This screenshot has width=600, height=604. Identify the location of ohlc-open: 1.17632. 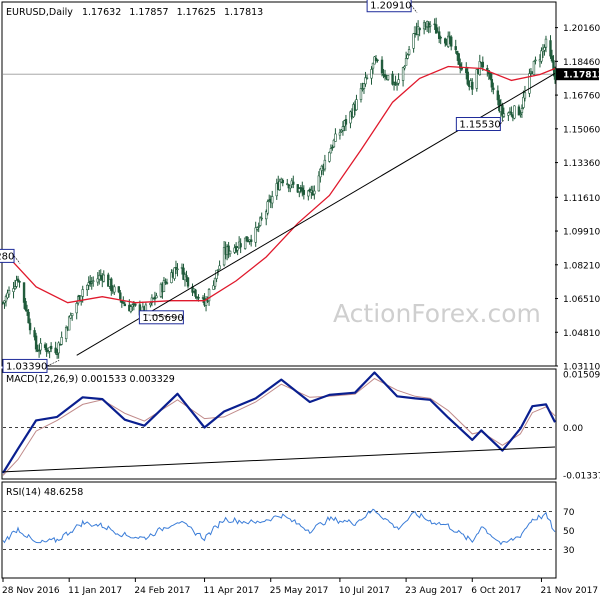
(101, 12).